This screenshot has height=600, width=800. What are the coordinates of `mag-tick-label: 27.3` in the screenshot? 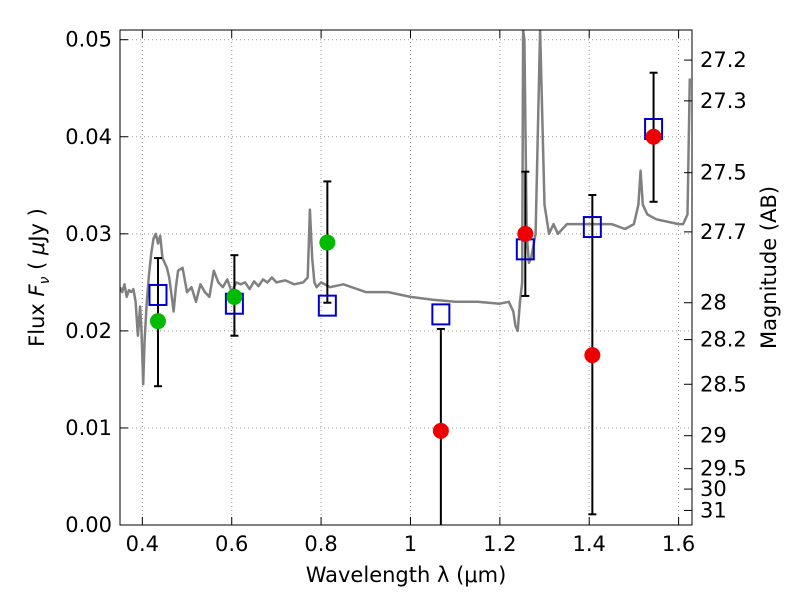 It's located at (723, 101).